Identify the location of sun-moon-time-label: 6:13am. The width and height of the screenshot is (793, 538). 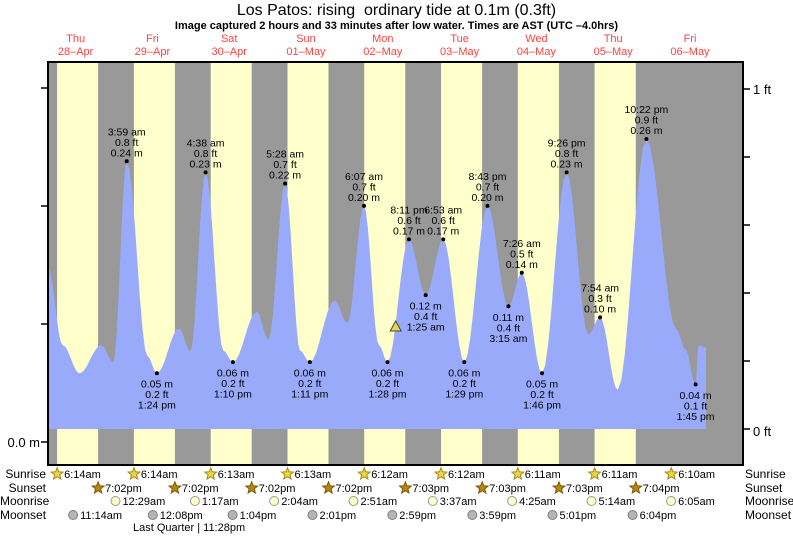
(236, 475).